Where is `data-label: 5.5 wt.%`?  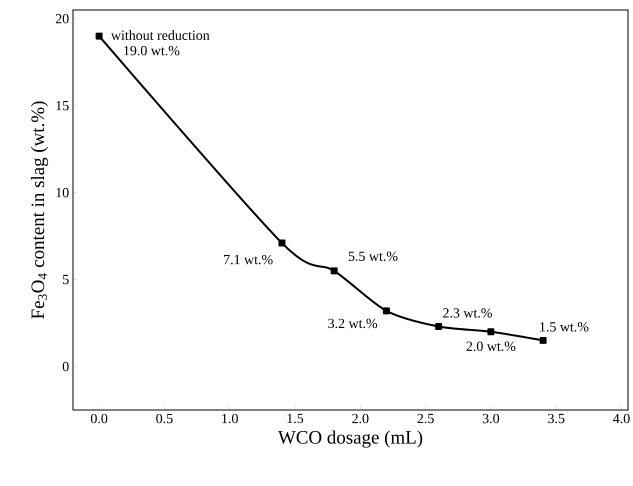 data-label: 5.5 wt.% is located at coordinates (373, 257).